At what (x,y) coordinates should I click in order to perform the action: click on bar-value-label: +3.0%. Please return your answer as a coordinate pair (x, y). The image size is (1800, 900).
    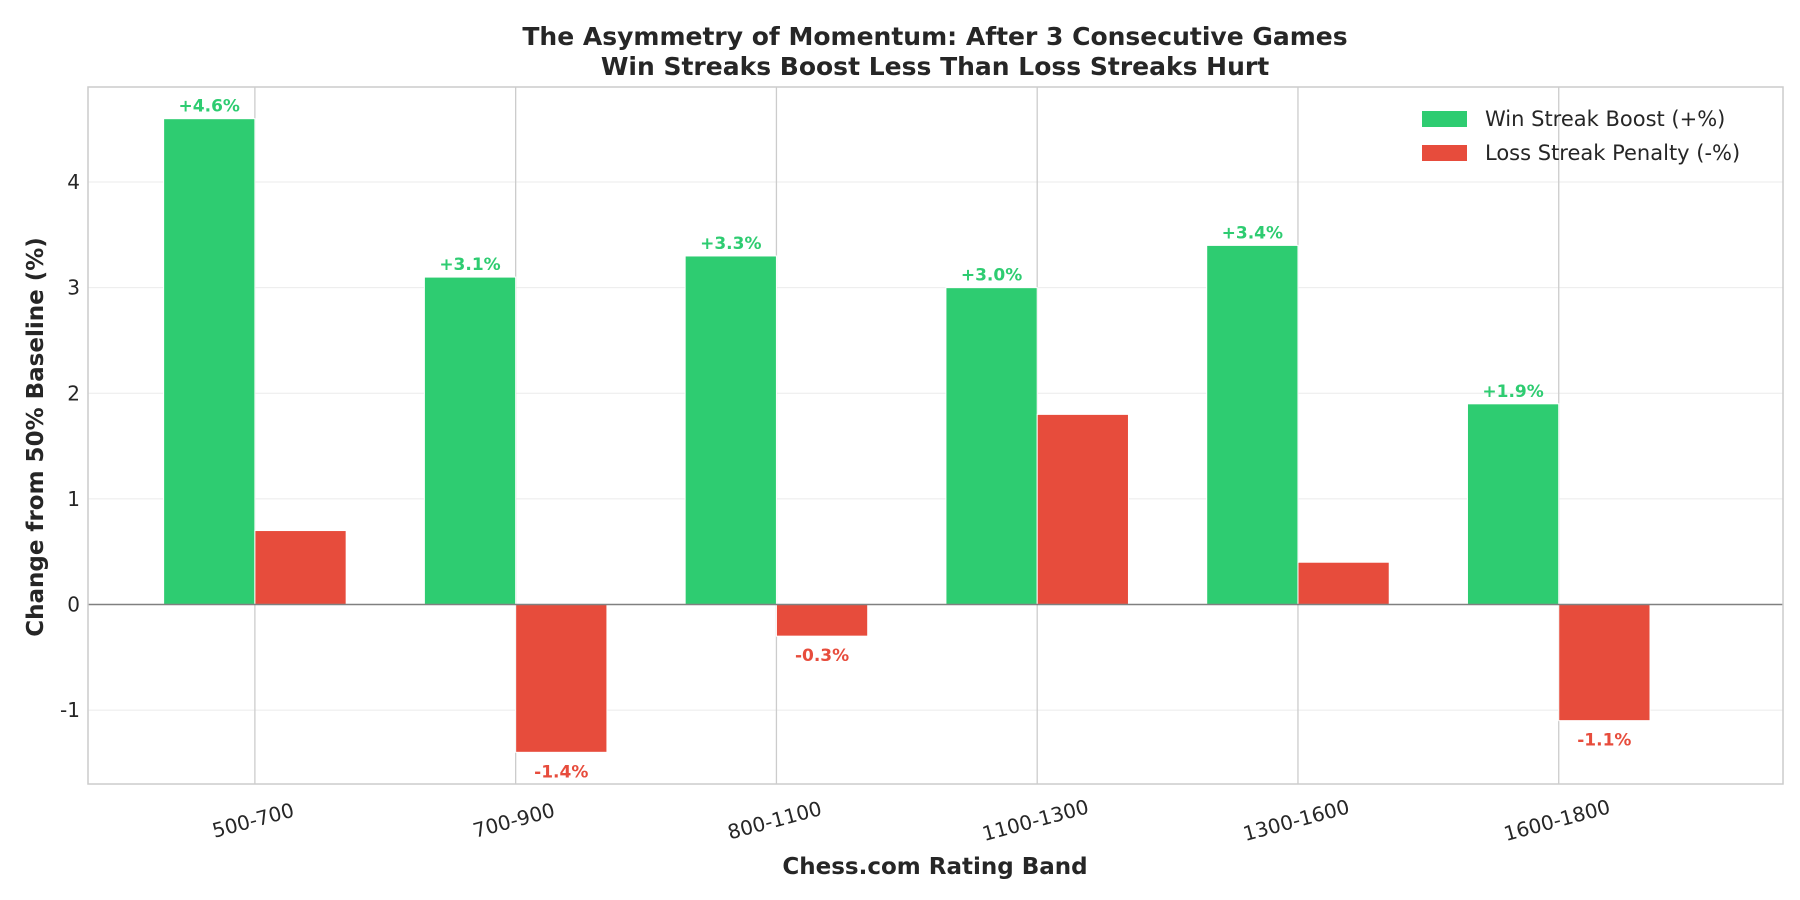
    Looking at the image, I should click on (991, 276).